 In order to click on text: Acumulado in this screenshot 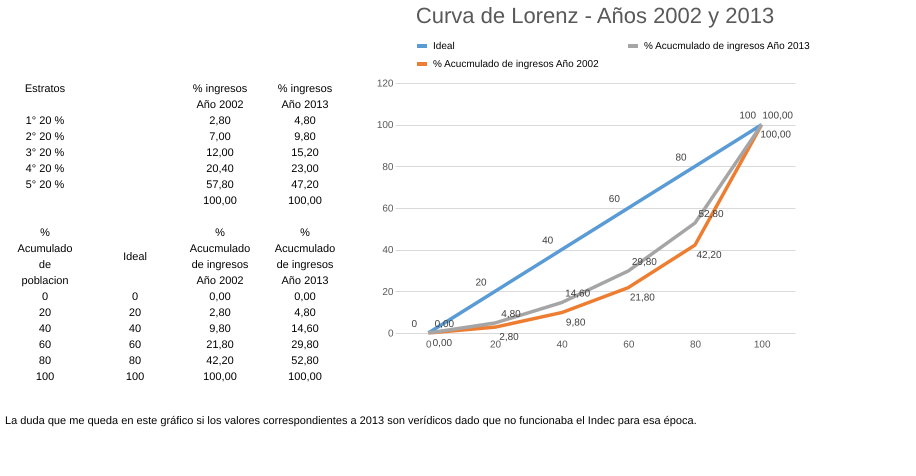, I will do `click(45, 249)`.